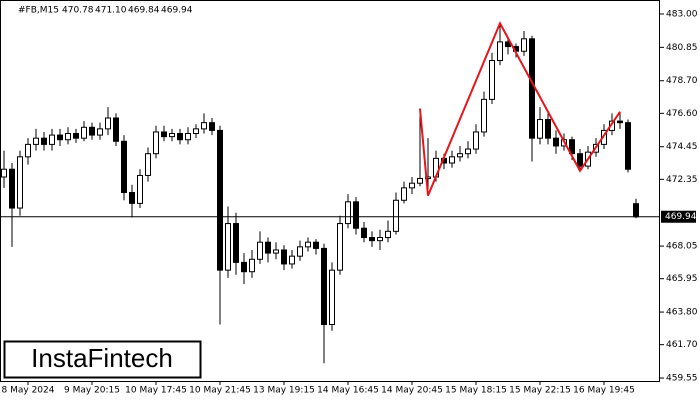 This screenshot has height=400, width=700. Describe the element at coordinates (111, 11) in the screenshot. I see `header-value: 471.10` at that location.